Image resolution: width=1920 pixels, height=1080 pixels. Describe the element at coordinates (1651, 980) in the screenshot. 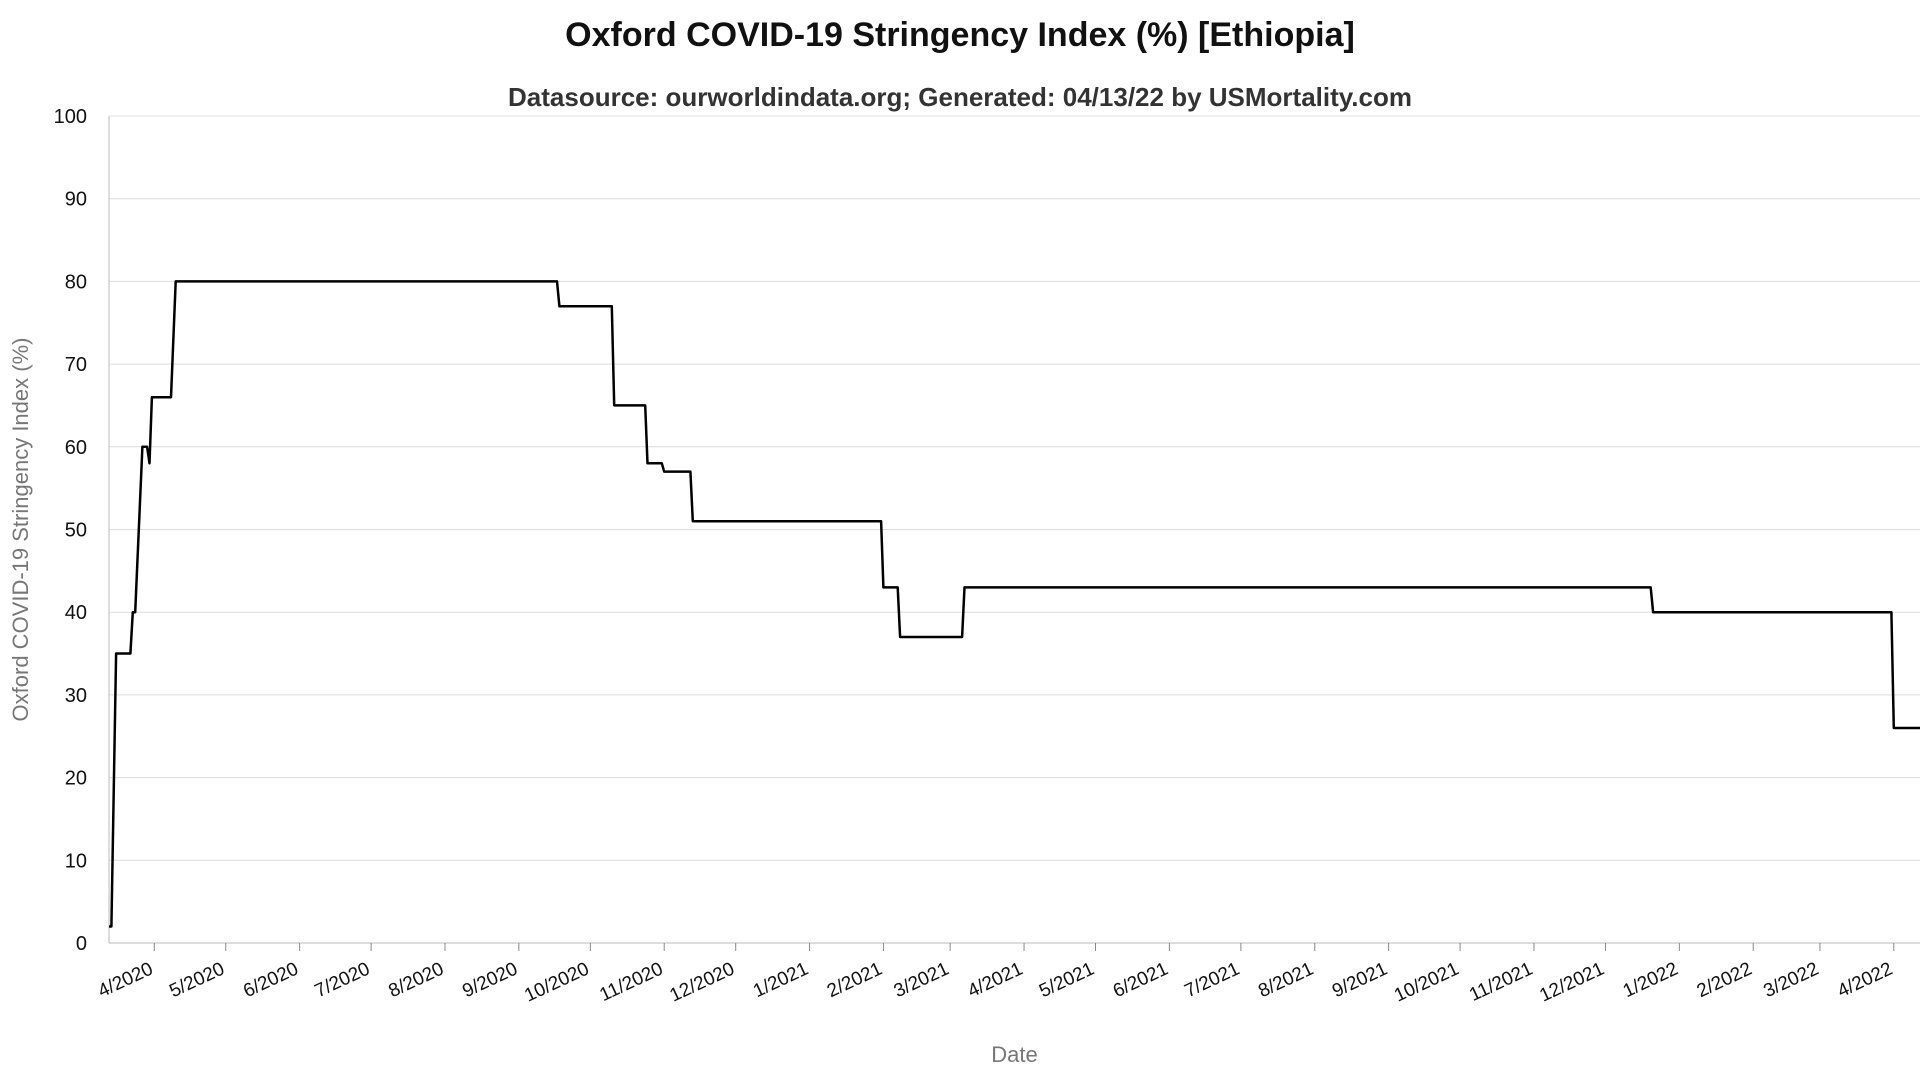

I see `x-tick-label: 1/2022` at that location.